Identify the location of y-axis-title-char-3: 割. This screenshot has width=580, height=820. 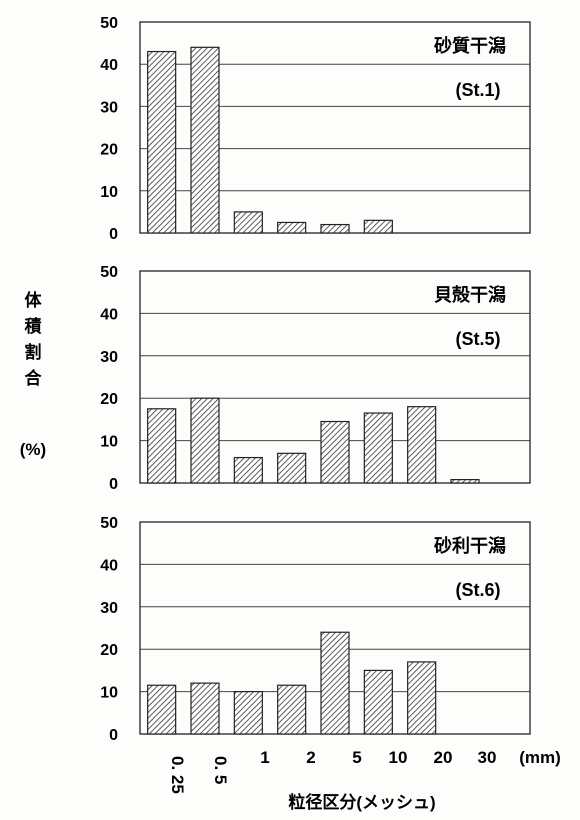
(33, 352).